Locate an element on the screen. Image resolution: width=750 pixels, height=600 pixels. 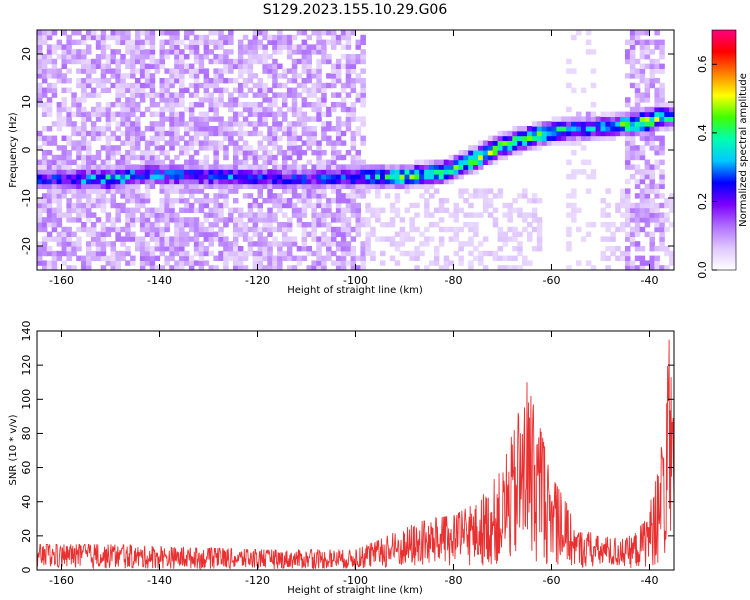
colorbar-tick-label: 0.0 is located at coordinates (702, 270).